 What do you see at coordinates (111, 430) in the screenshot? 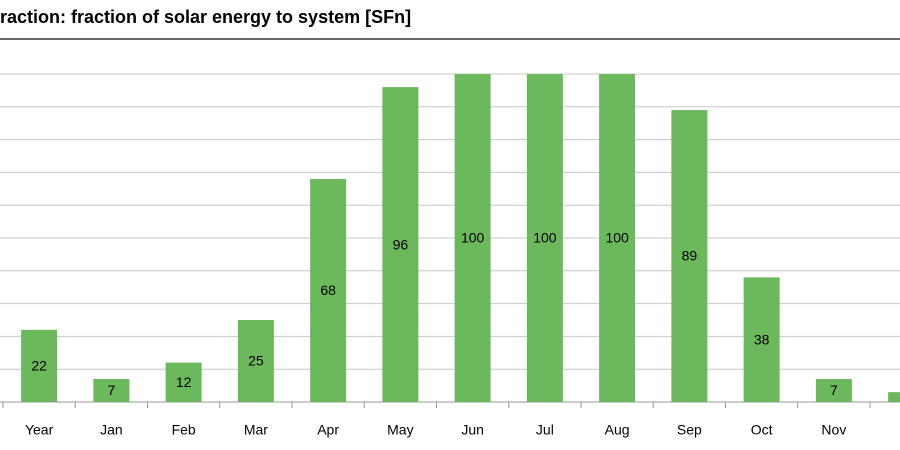
I see `x-tick-label: Jan` at bounding box center [111, 430].